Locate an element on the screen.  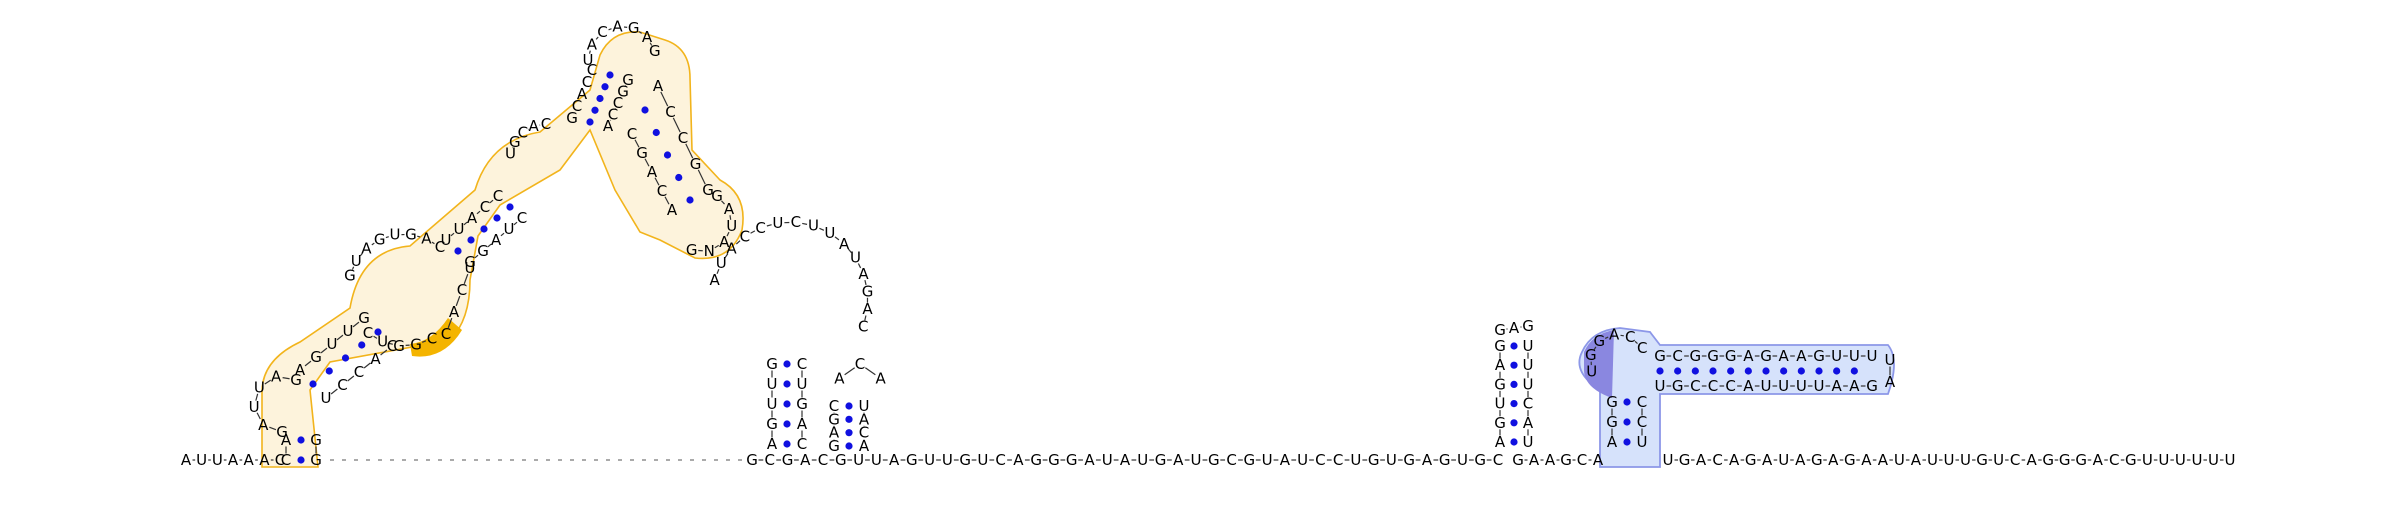
domain-a-helix4-right: A is located at coordinates (608, 126).